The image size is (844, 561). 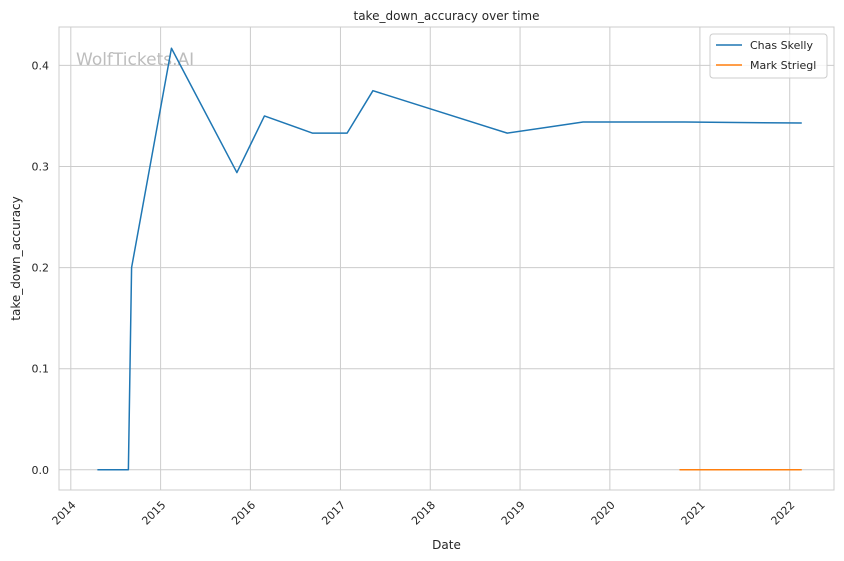 I want to click on legend-label: Chas Skelly, so click(x=781, y=45).